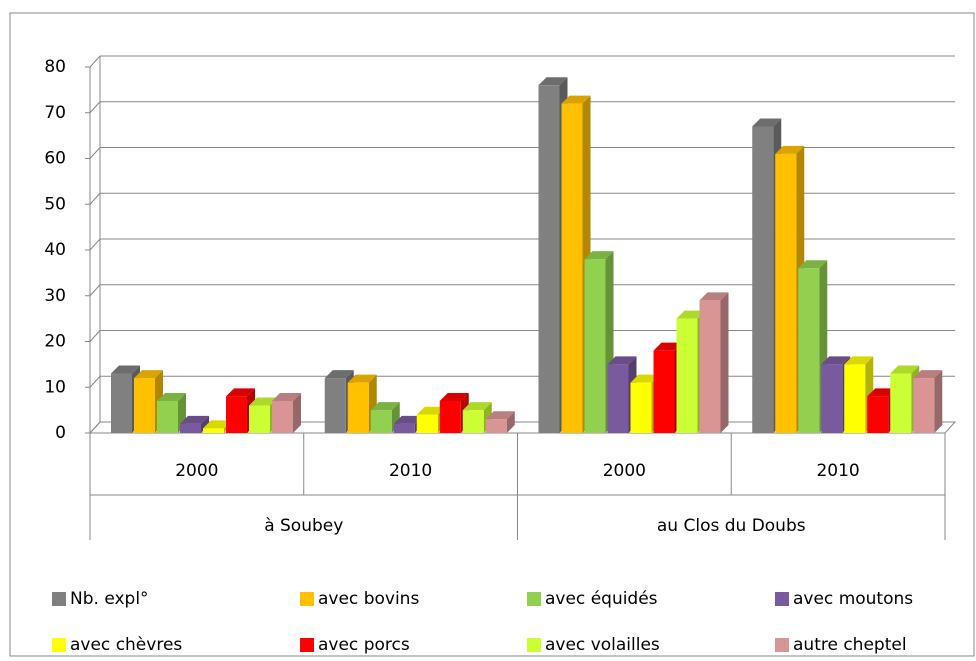  I want to click on legend-label: avec moutons, so click(853, 599).